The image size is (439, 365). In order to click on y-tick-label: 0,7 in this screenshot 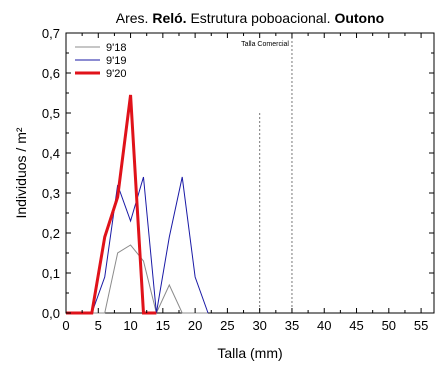, I will do `click(51, 33)`.